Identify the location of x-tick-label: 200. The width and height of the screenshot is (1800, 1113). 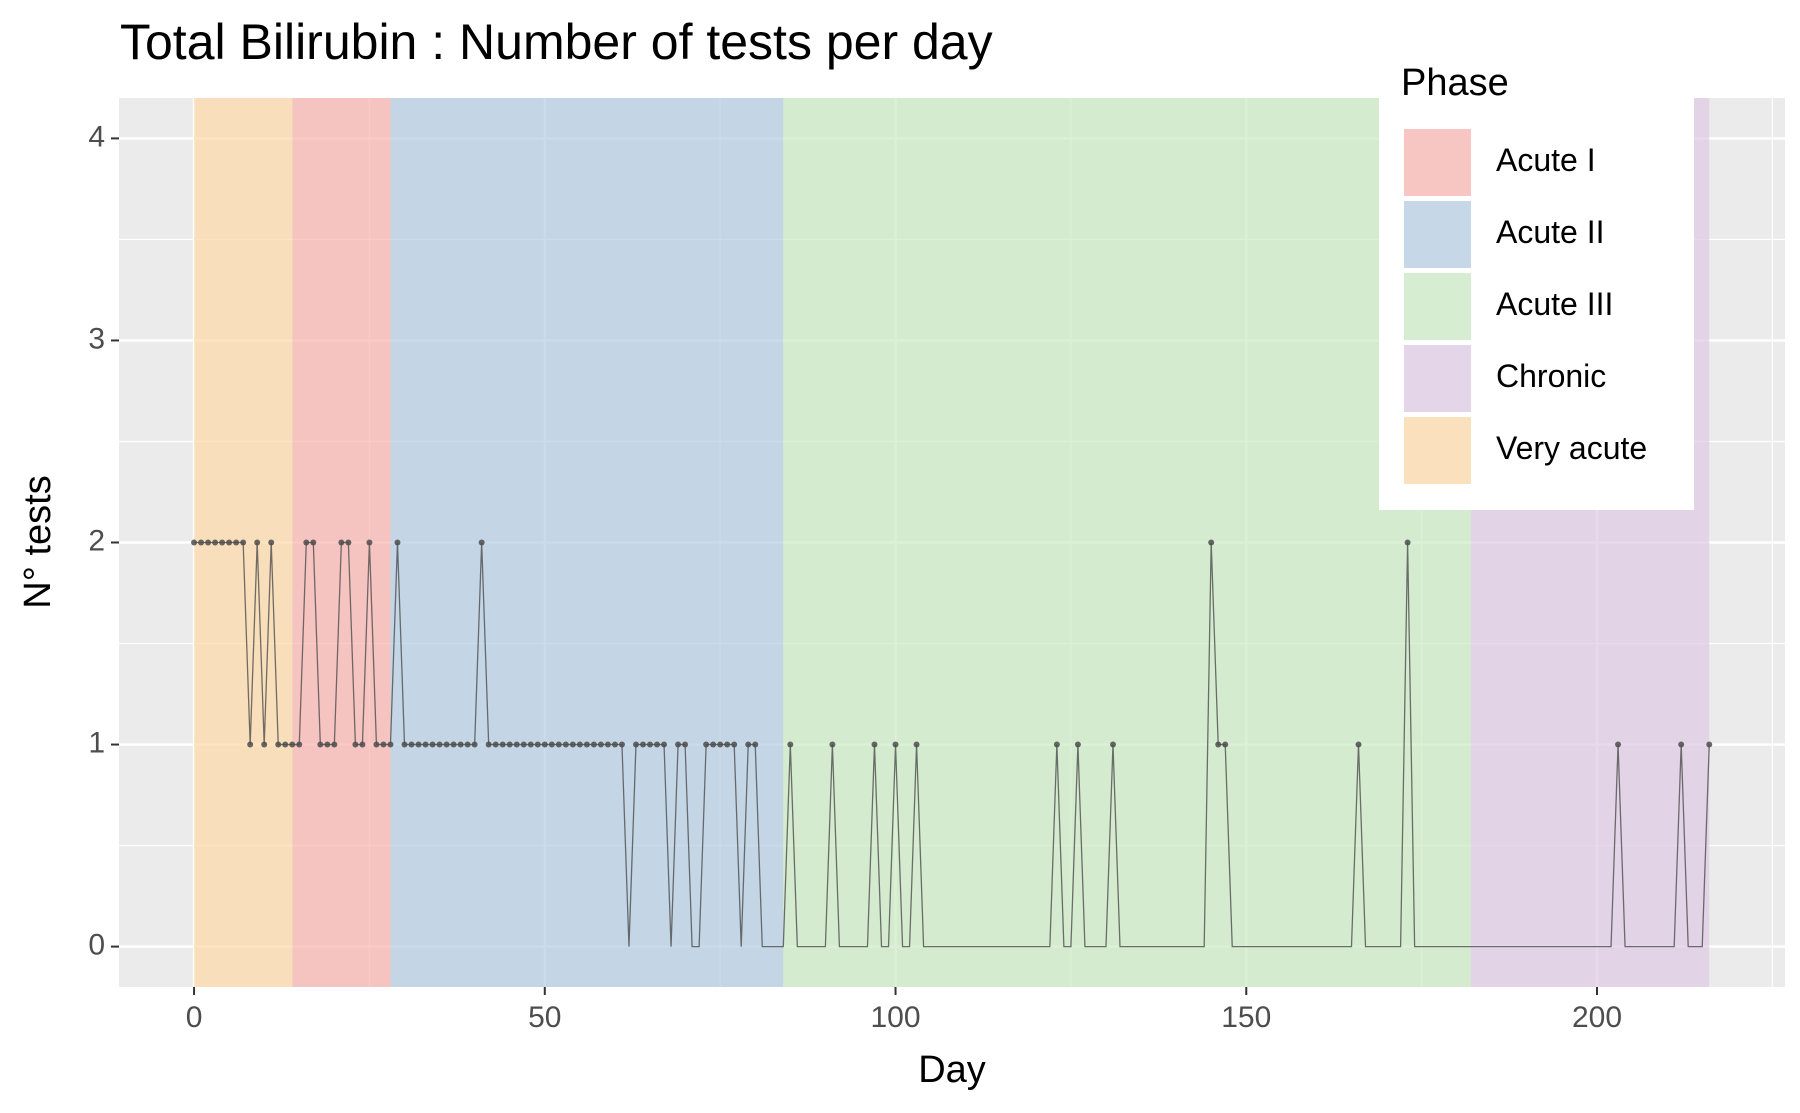
(1597, 1017).